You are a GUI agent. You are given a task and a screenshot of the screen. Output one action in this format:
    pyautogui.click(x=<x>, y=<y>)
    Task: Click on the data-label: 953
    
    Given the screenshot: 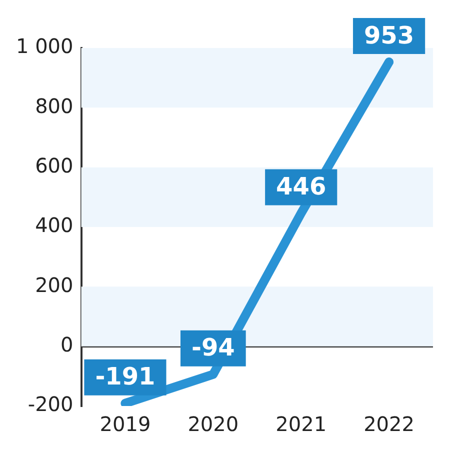 What is the action you would take?
    pyautogui.click(x=389, y=35)
    